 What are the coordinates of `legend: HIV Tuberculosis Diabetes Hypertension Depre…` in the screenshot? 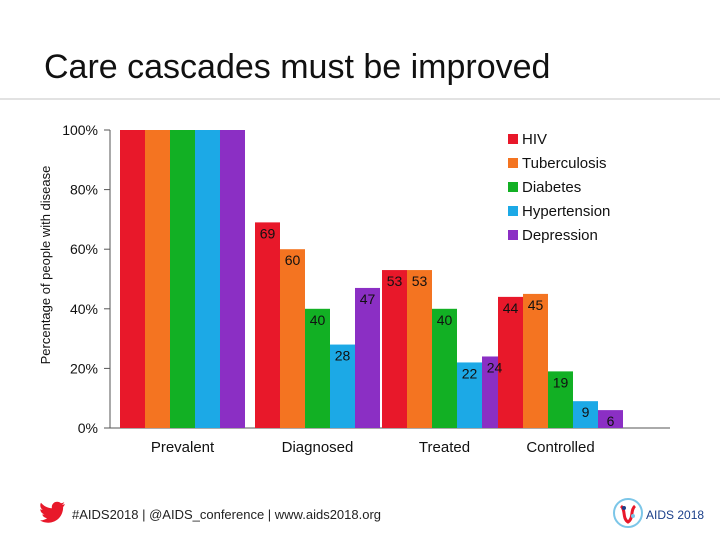 It's located at (559, 187).